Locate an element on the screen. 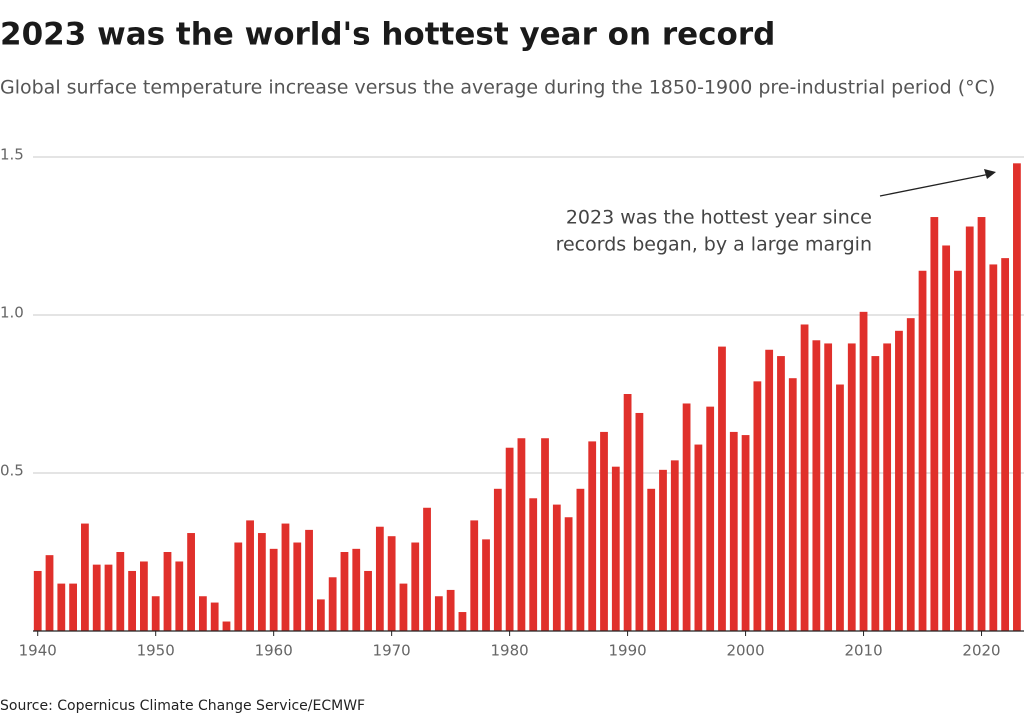 The image size is (1024, 721). annotation: records began, by a large margin is located at coordinates (714, 245).